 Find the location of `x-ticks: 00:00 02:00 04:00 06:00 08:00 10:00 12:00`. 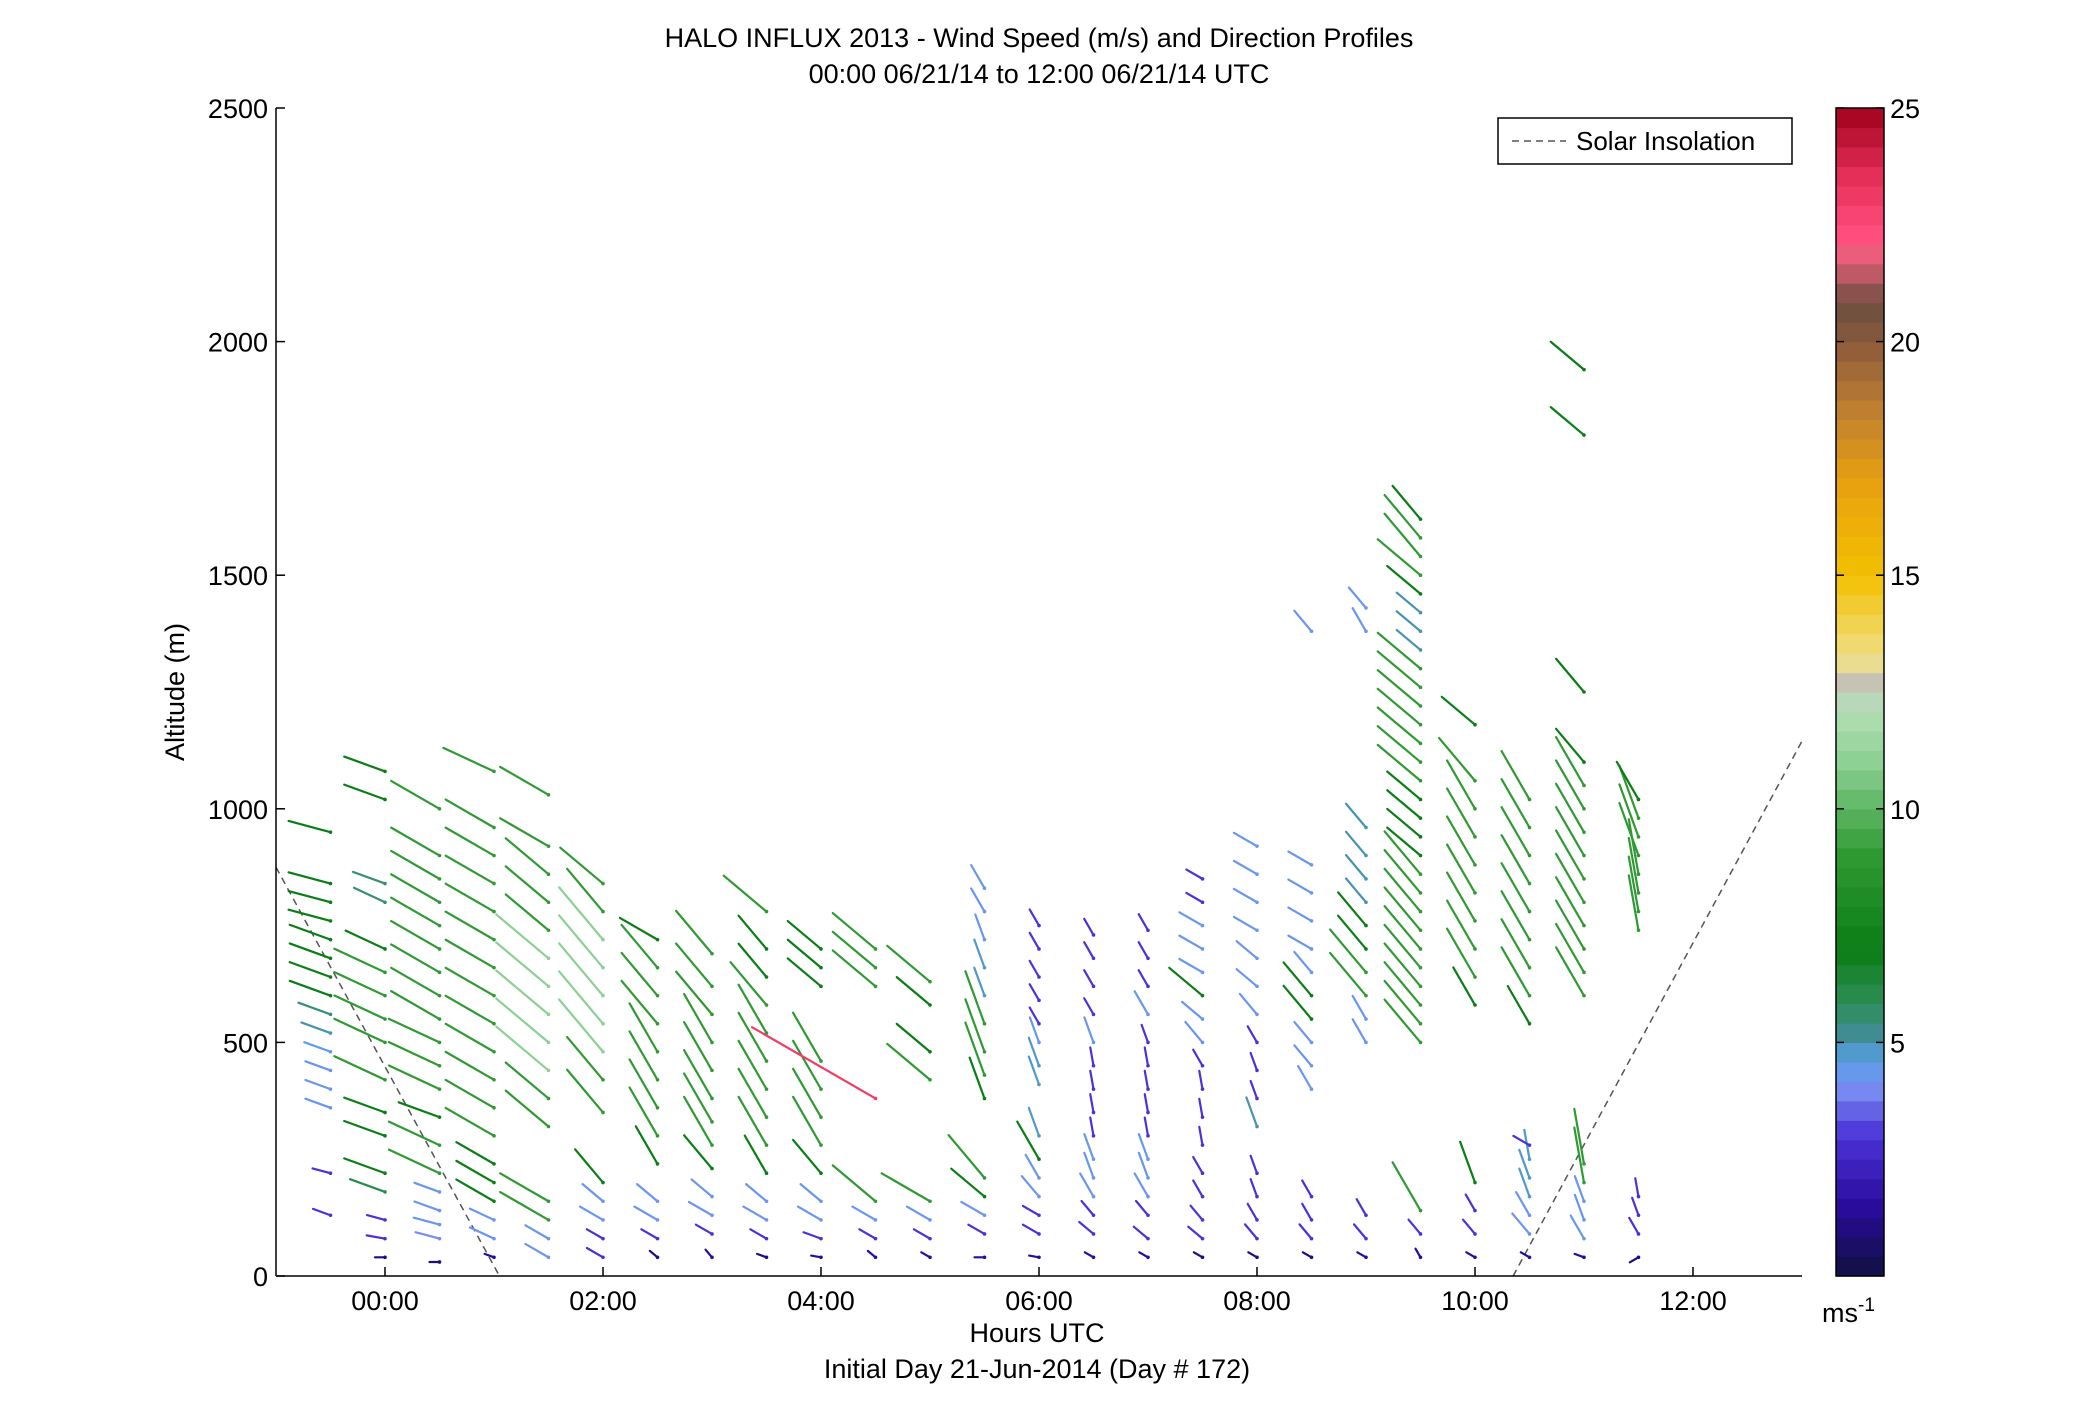

x-ticks: 00:00 02:00 04:00 06:00 08:00 10:00 12:00 is located at coordinates (1039, 1291).